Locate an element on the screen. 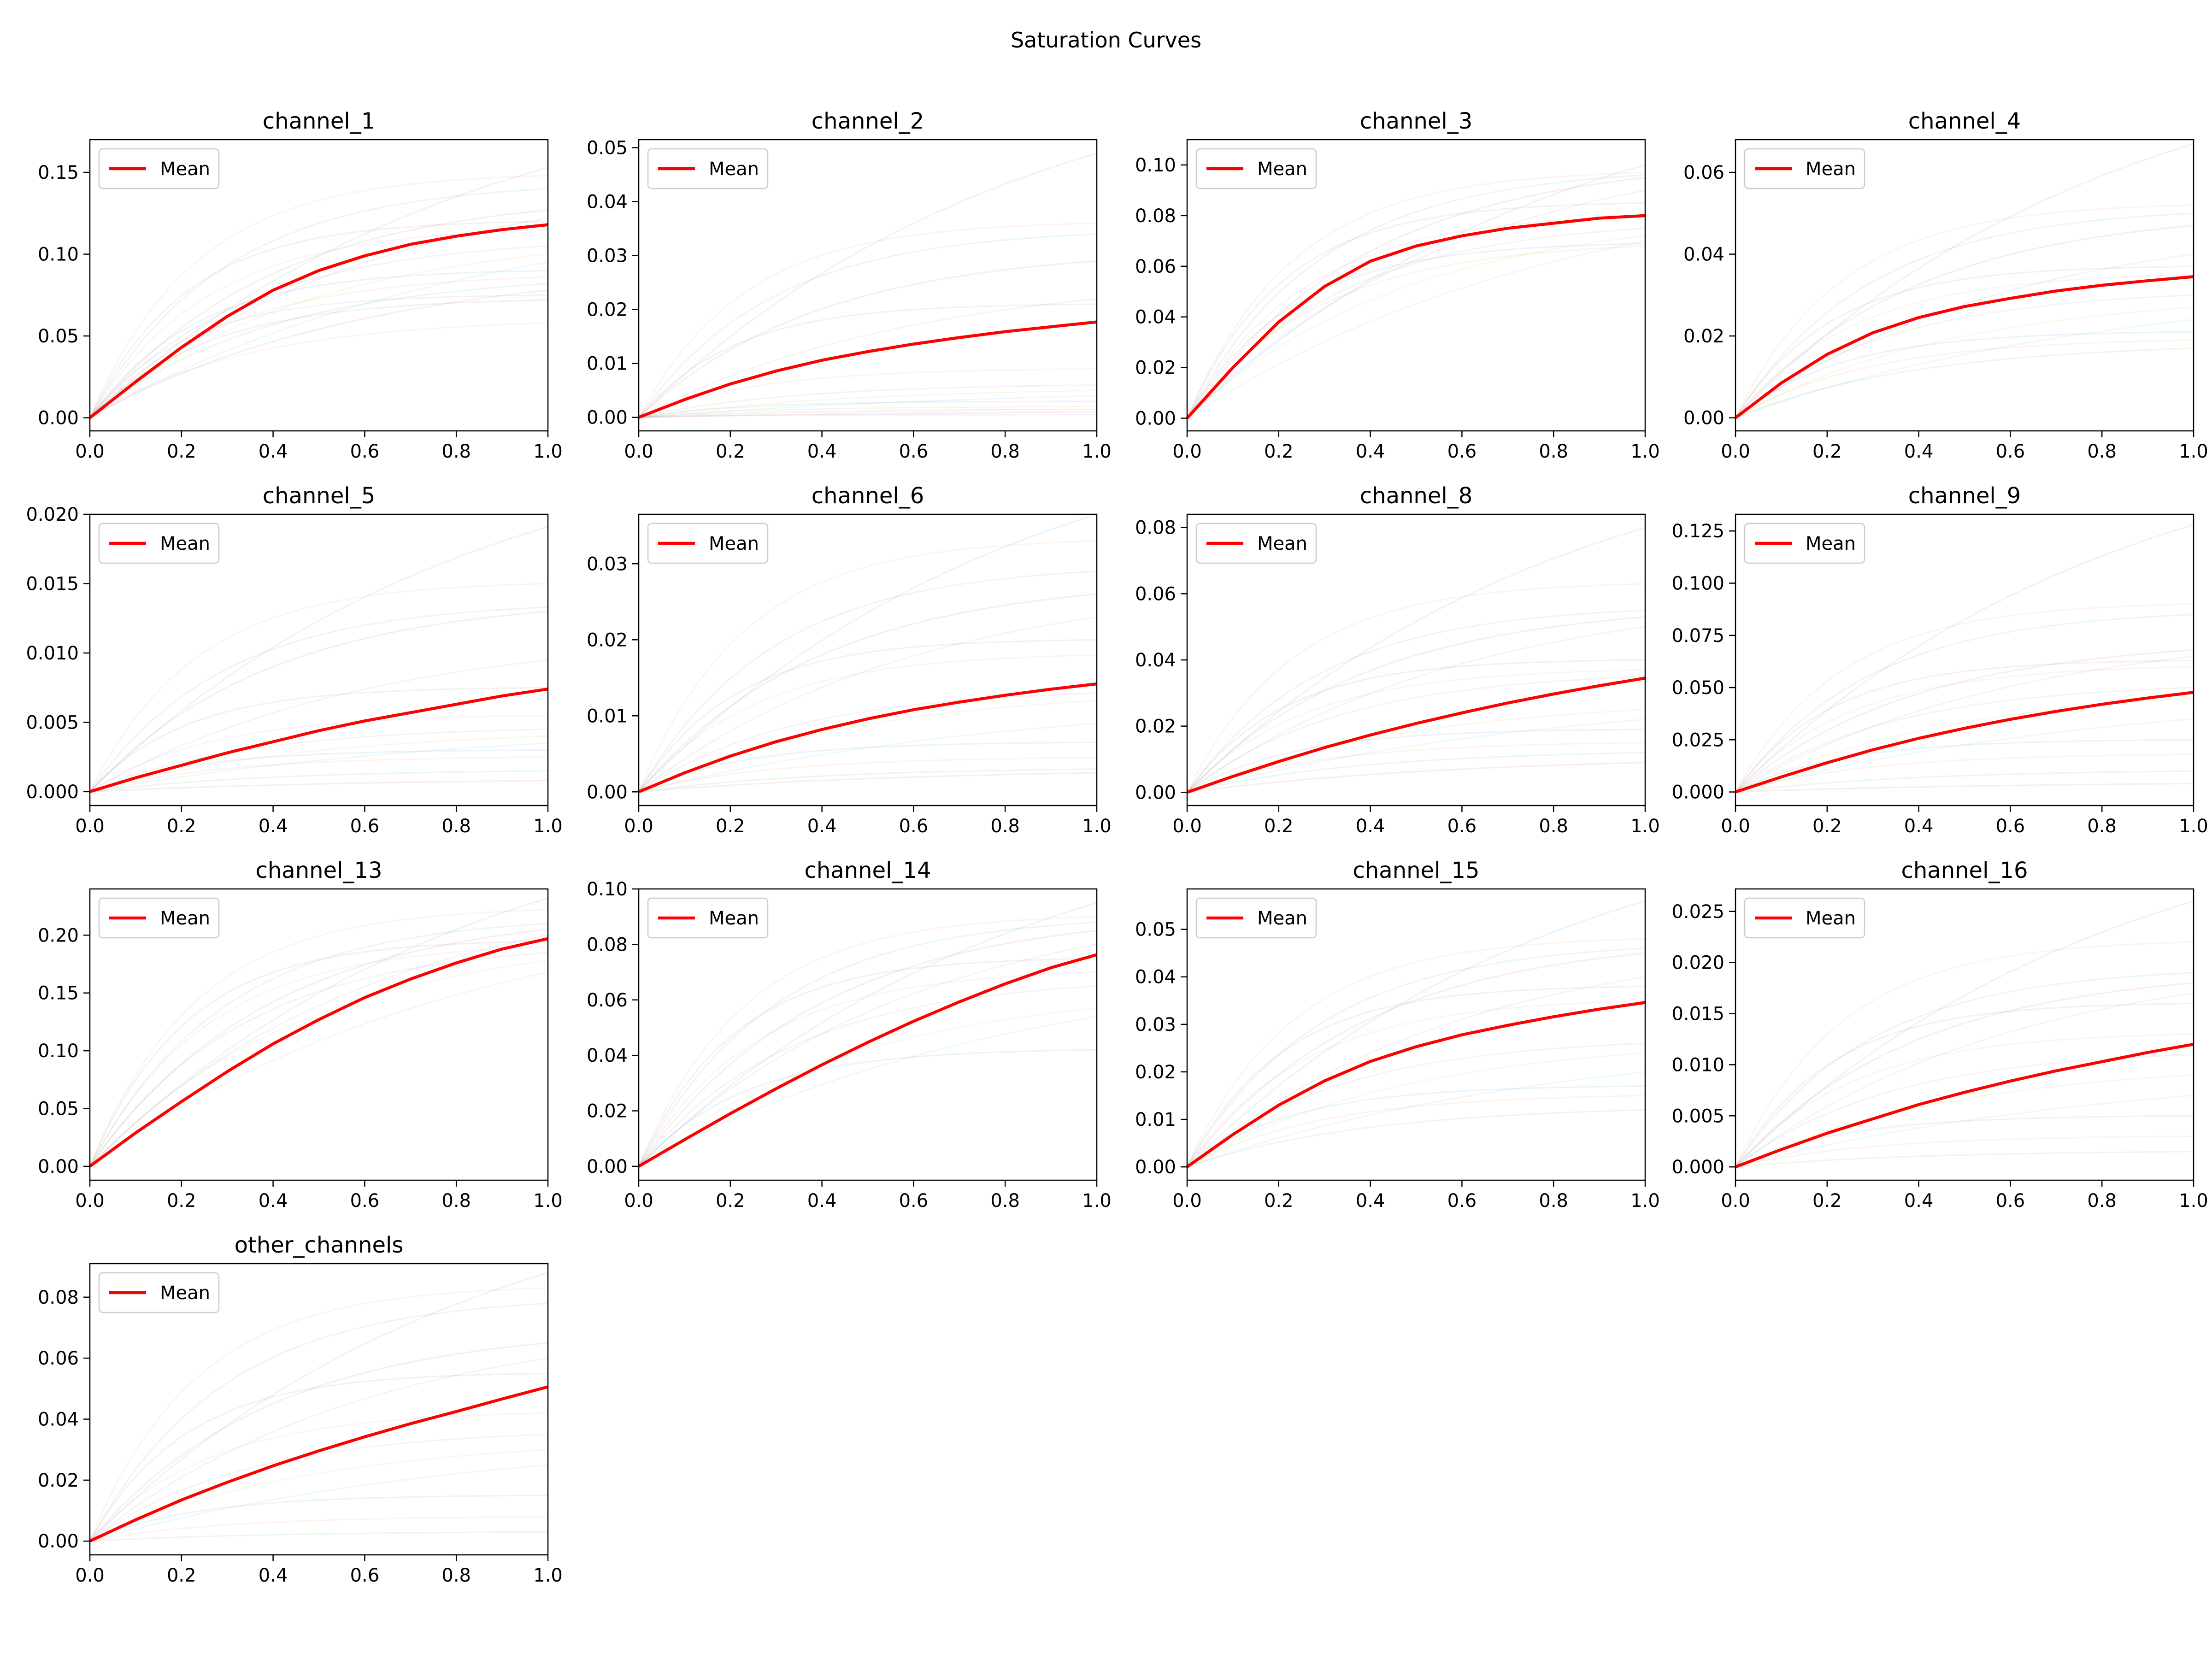 The image size is (2212, 1659). y-tick-label: 0.100 is located at coordinates (1697, 583).